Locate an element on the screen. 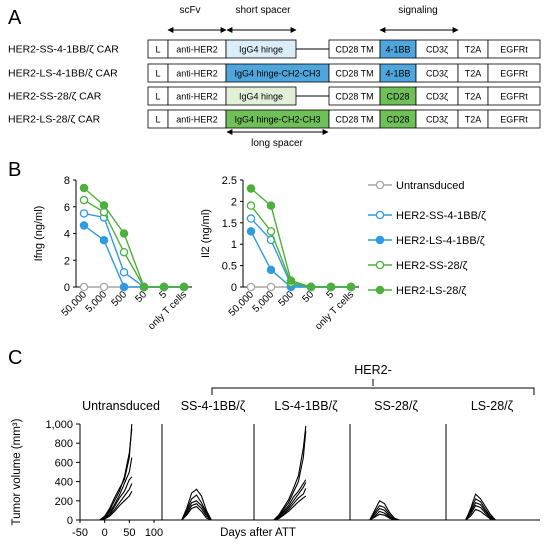  panel-letter-b: B is located at coordinates (14, 170).